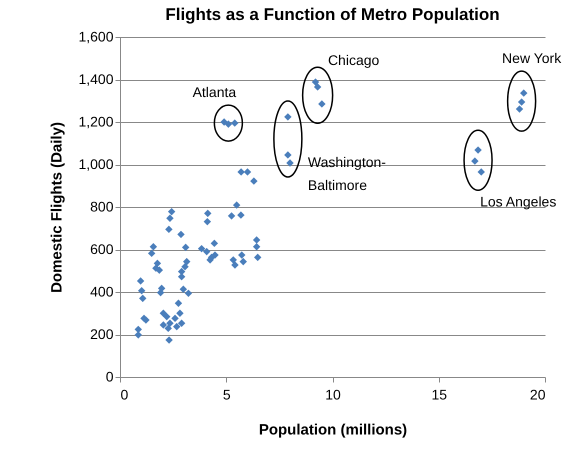 Image resolution: width=576 pixels, height=468 pixels. Describe the element at coordinates (102, 249) in the screenshot. I see `y-tick-label: 600` at that location.